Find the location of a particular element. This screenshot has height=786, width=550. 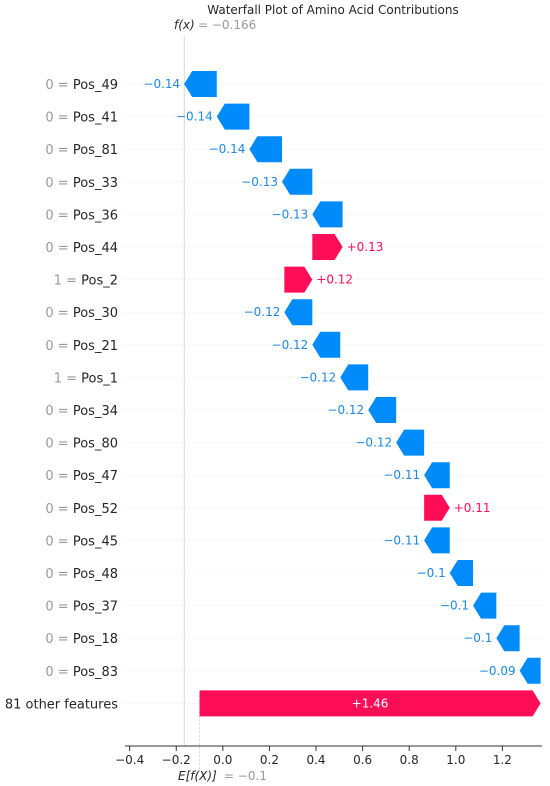

x-tick-label: 0.2 is located at coordinates (269, 760).